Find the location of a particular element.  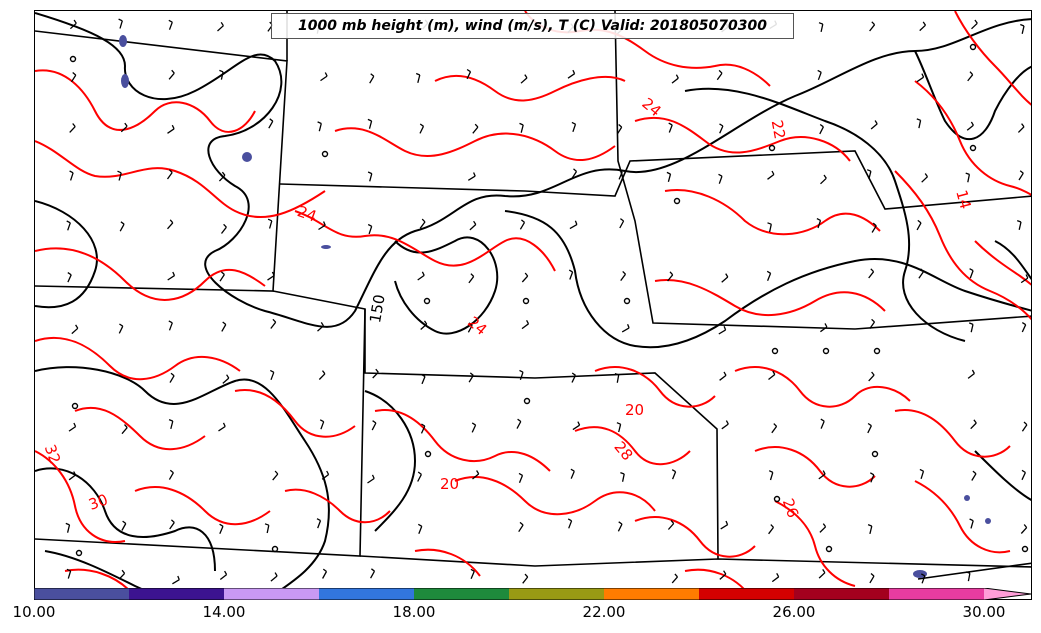

colorbar-outline is located at coordinates (533, 594).